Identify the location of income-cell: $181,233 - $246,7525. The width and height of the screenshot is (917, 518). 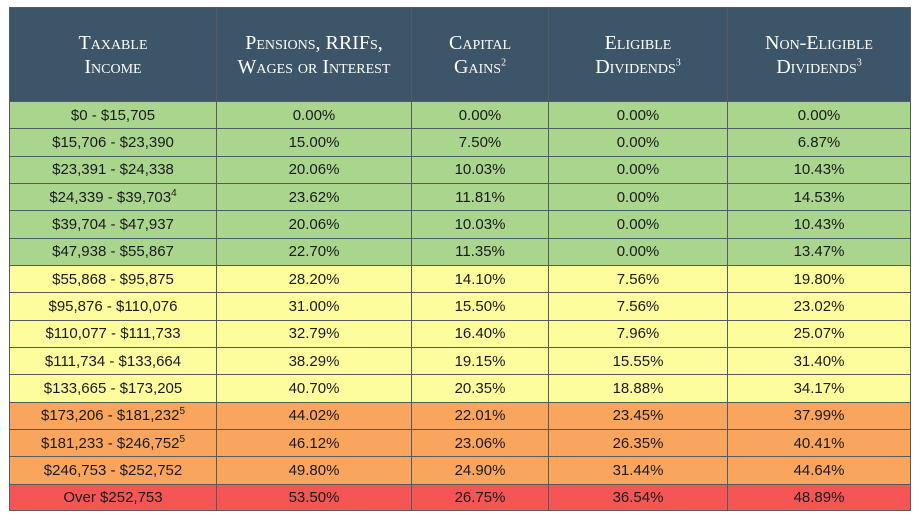
(113, 443).